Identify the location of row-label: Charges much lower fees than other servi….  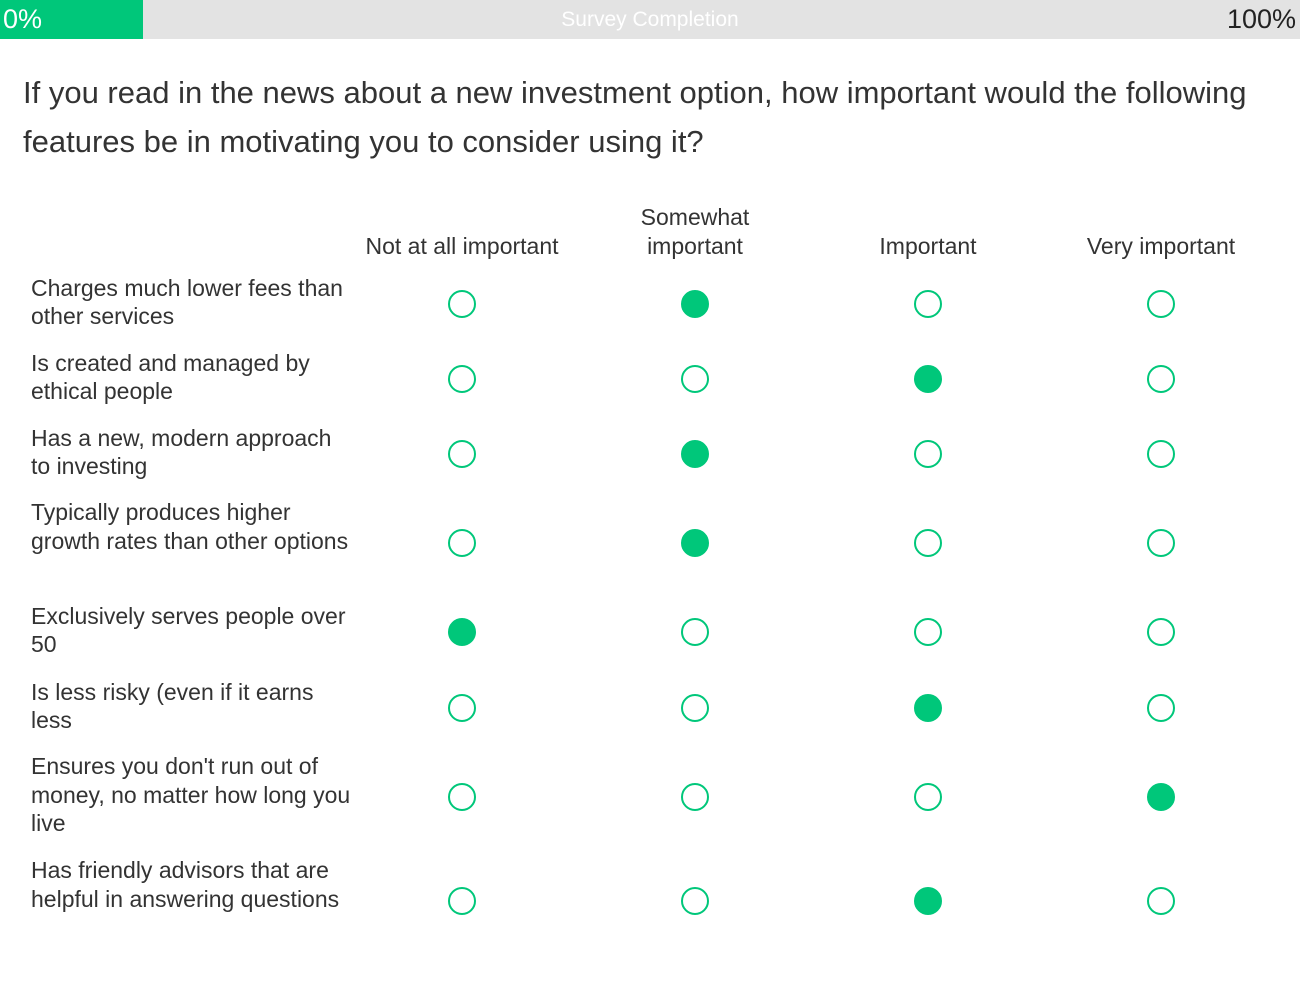
(187, 302).